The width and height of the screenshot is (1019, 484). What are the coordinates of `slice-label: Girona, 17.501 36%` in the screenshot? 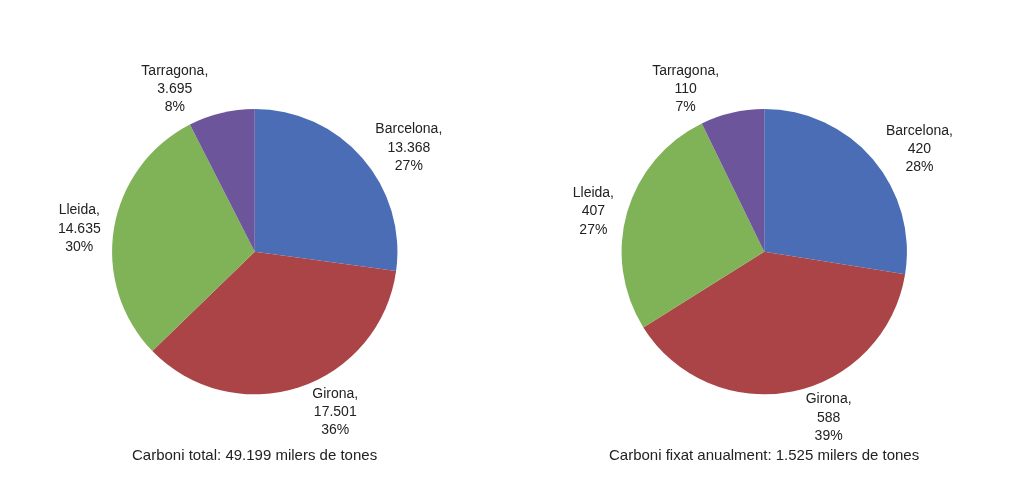 It's located at (335, 411).